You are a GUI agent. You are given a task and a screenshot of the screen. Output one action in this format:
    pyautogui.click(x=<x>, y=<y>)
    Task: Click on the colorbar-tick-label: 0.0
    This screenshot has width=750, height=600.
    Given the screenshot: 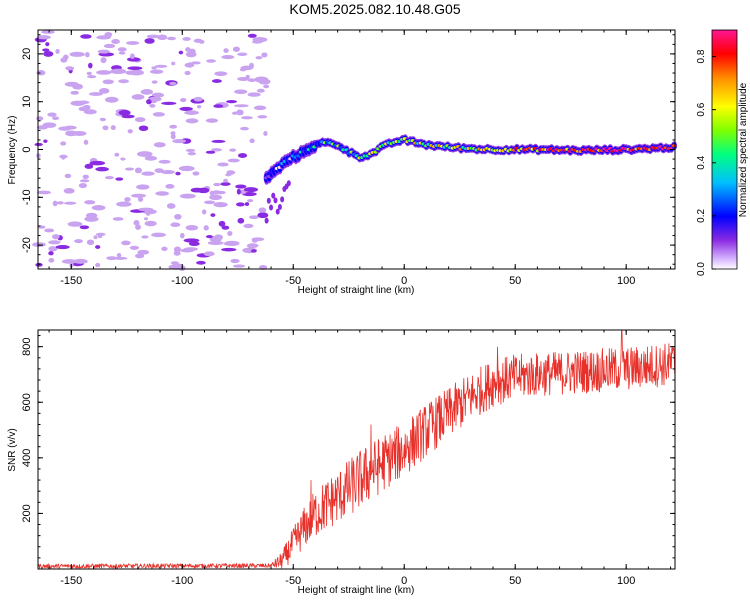 What is the action you would take?
    pyautogui.click(x=701, y=269)
    